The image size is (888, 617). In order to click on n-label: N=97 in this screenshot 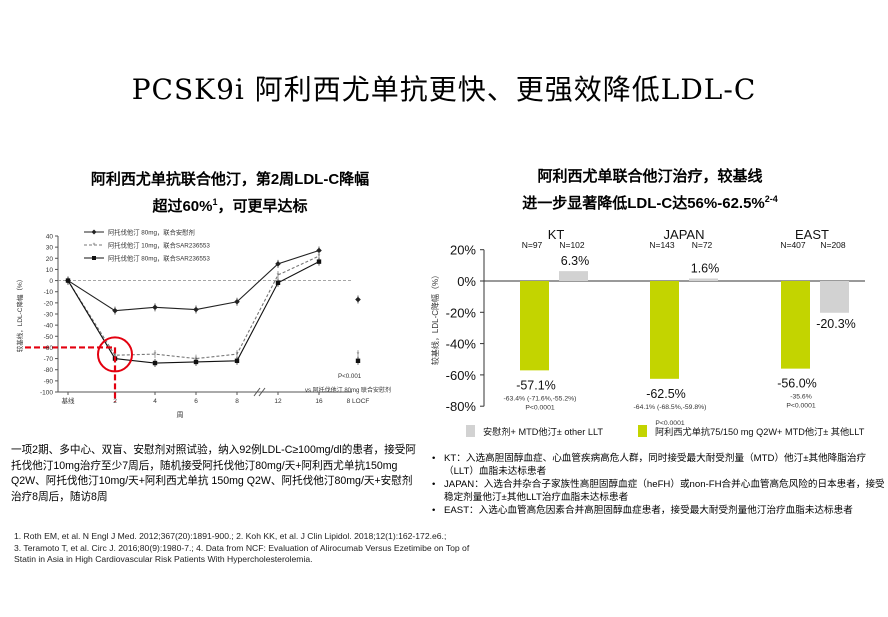, I will do `click(532, 245)`.